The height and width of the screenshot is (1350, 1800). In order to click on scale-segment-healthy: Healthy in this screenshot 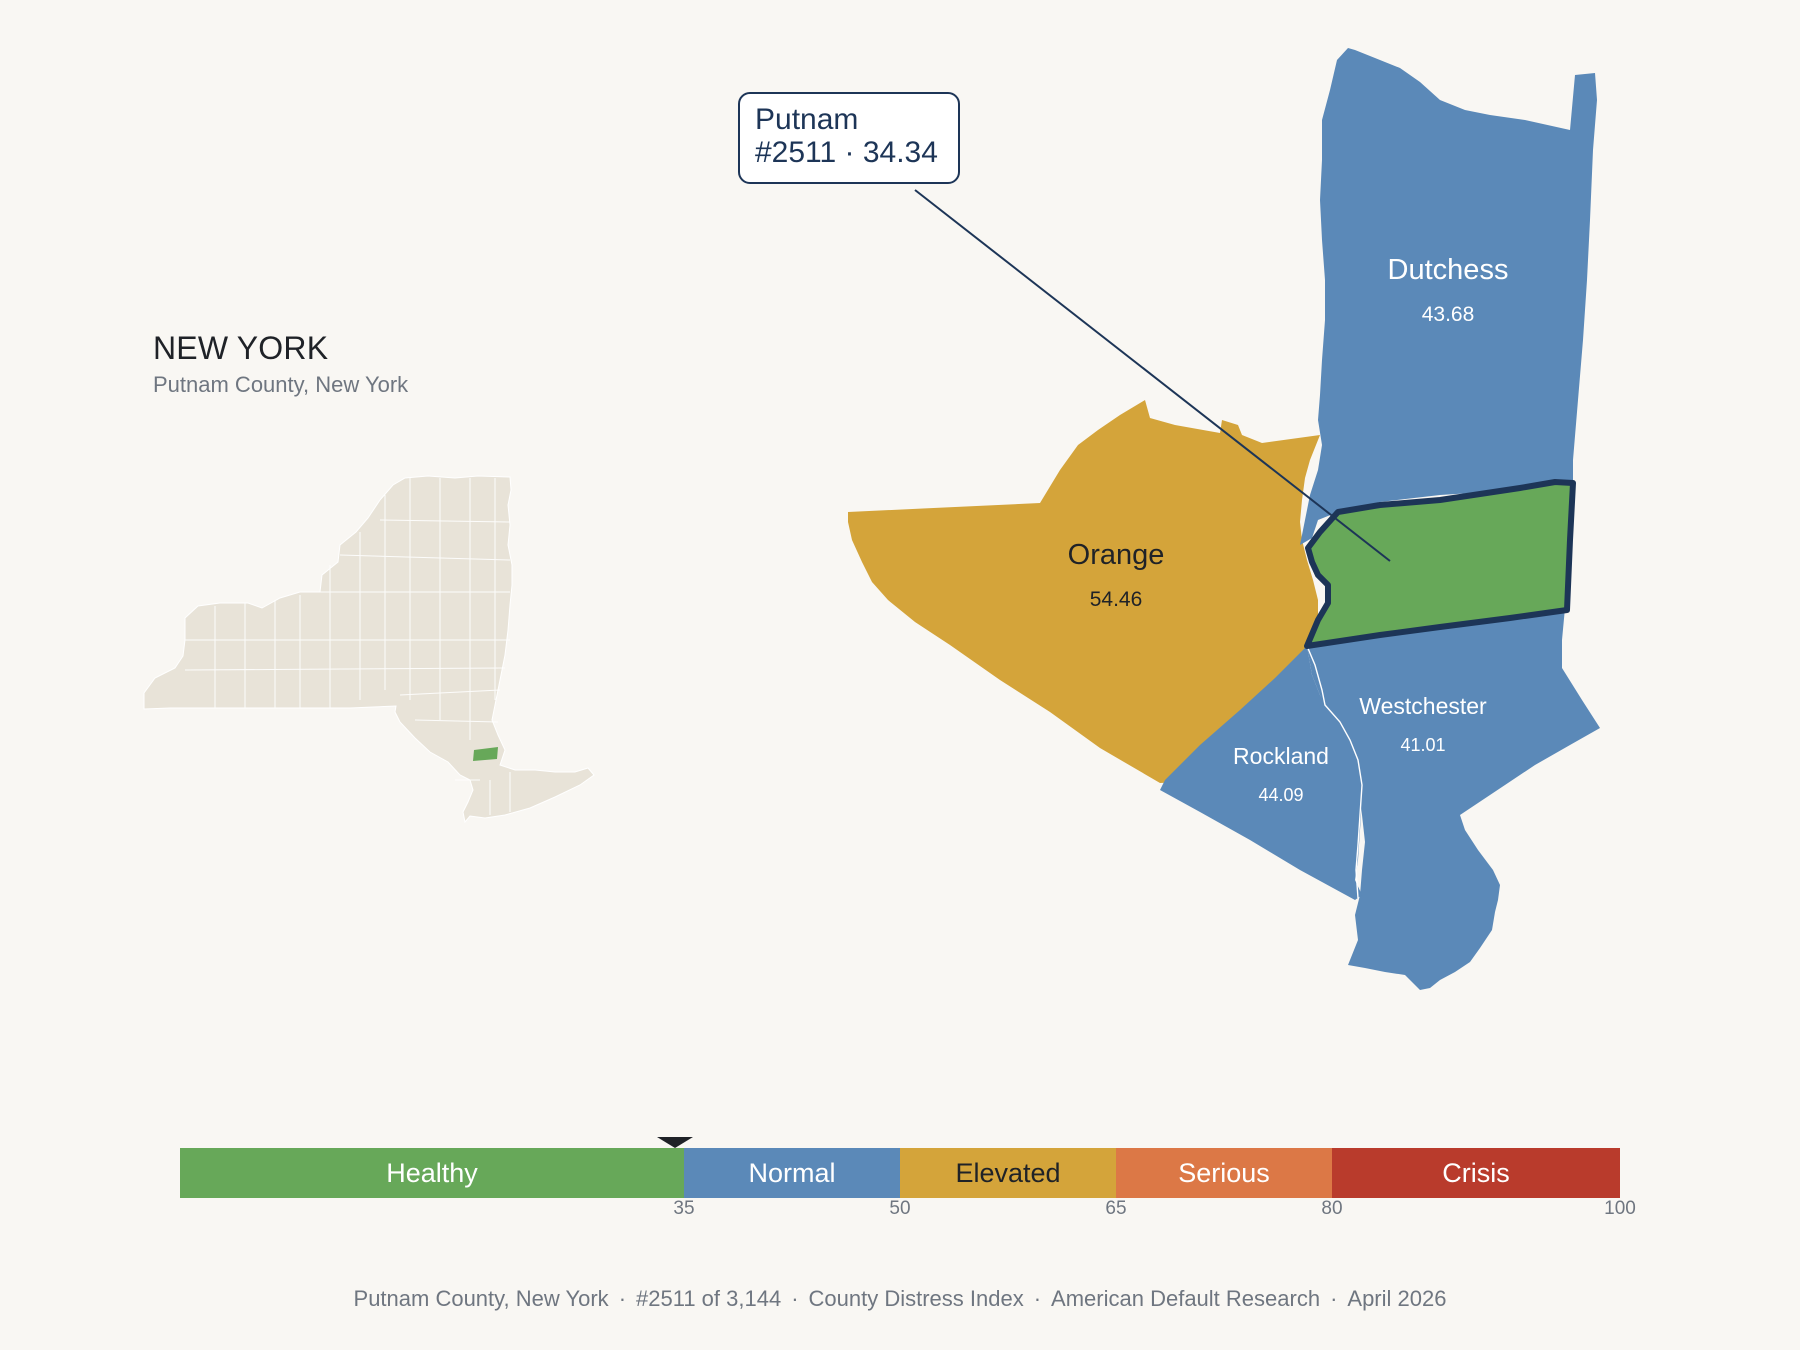, I will do `click(432, 1173)`.